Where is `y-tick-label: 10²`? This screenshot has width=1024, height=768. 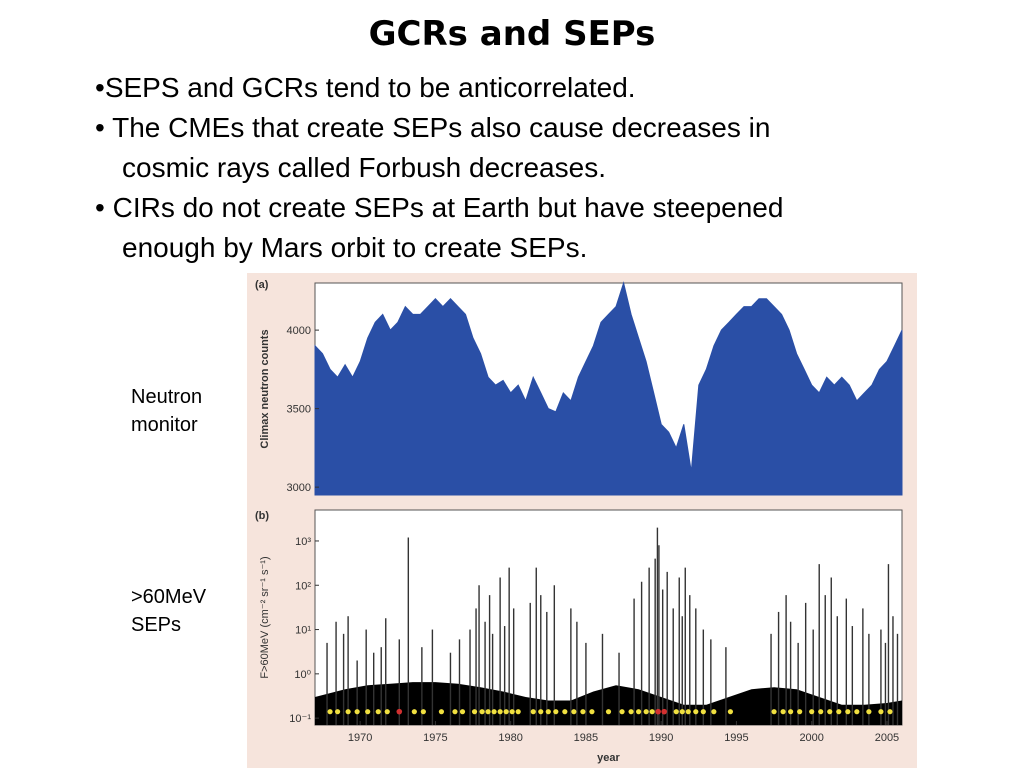 y-tick-label: 10² is located at coordinates (303, 586).